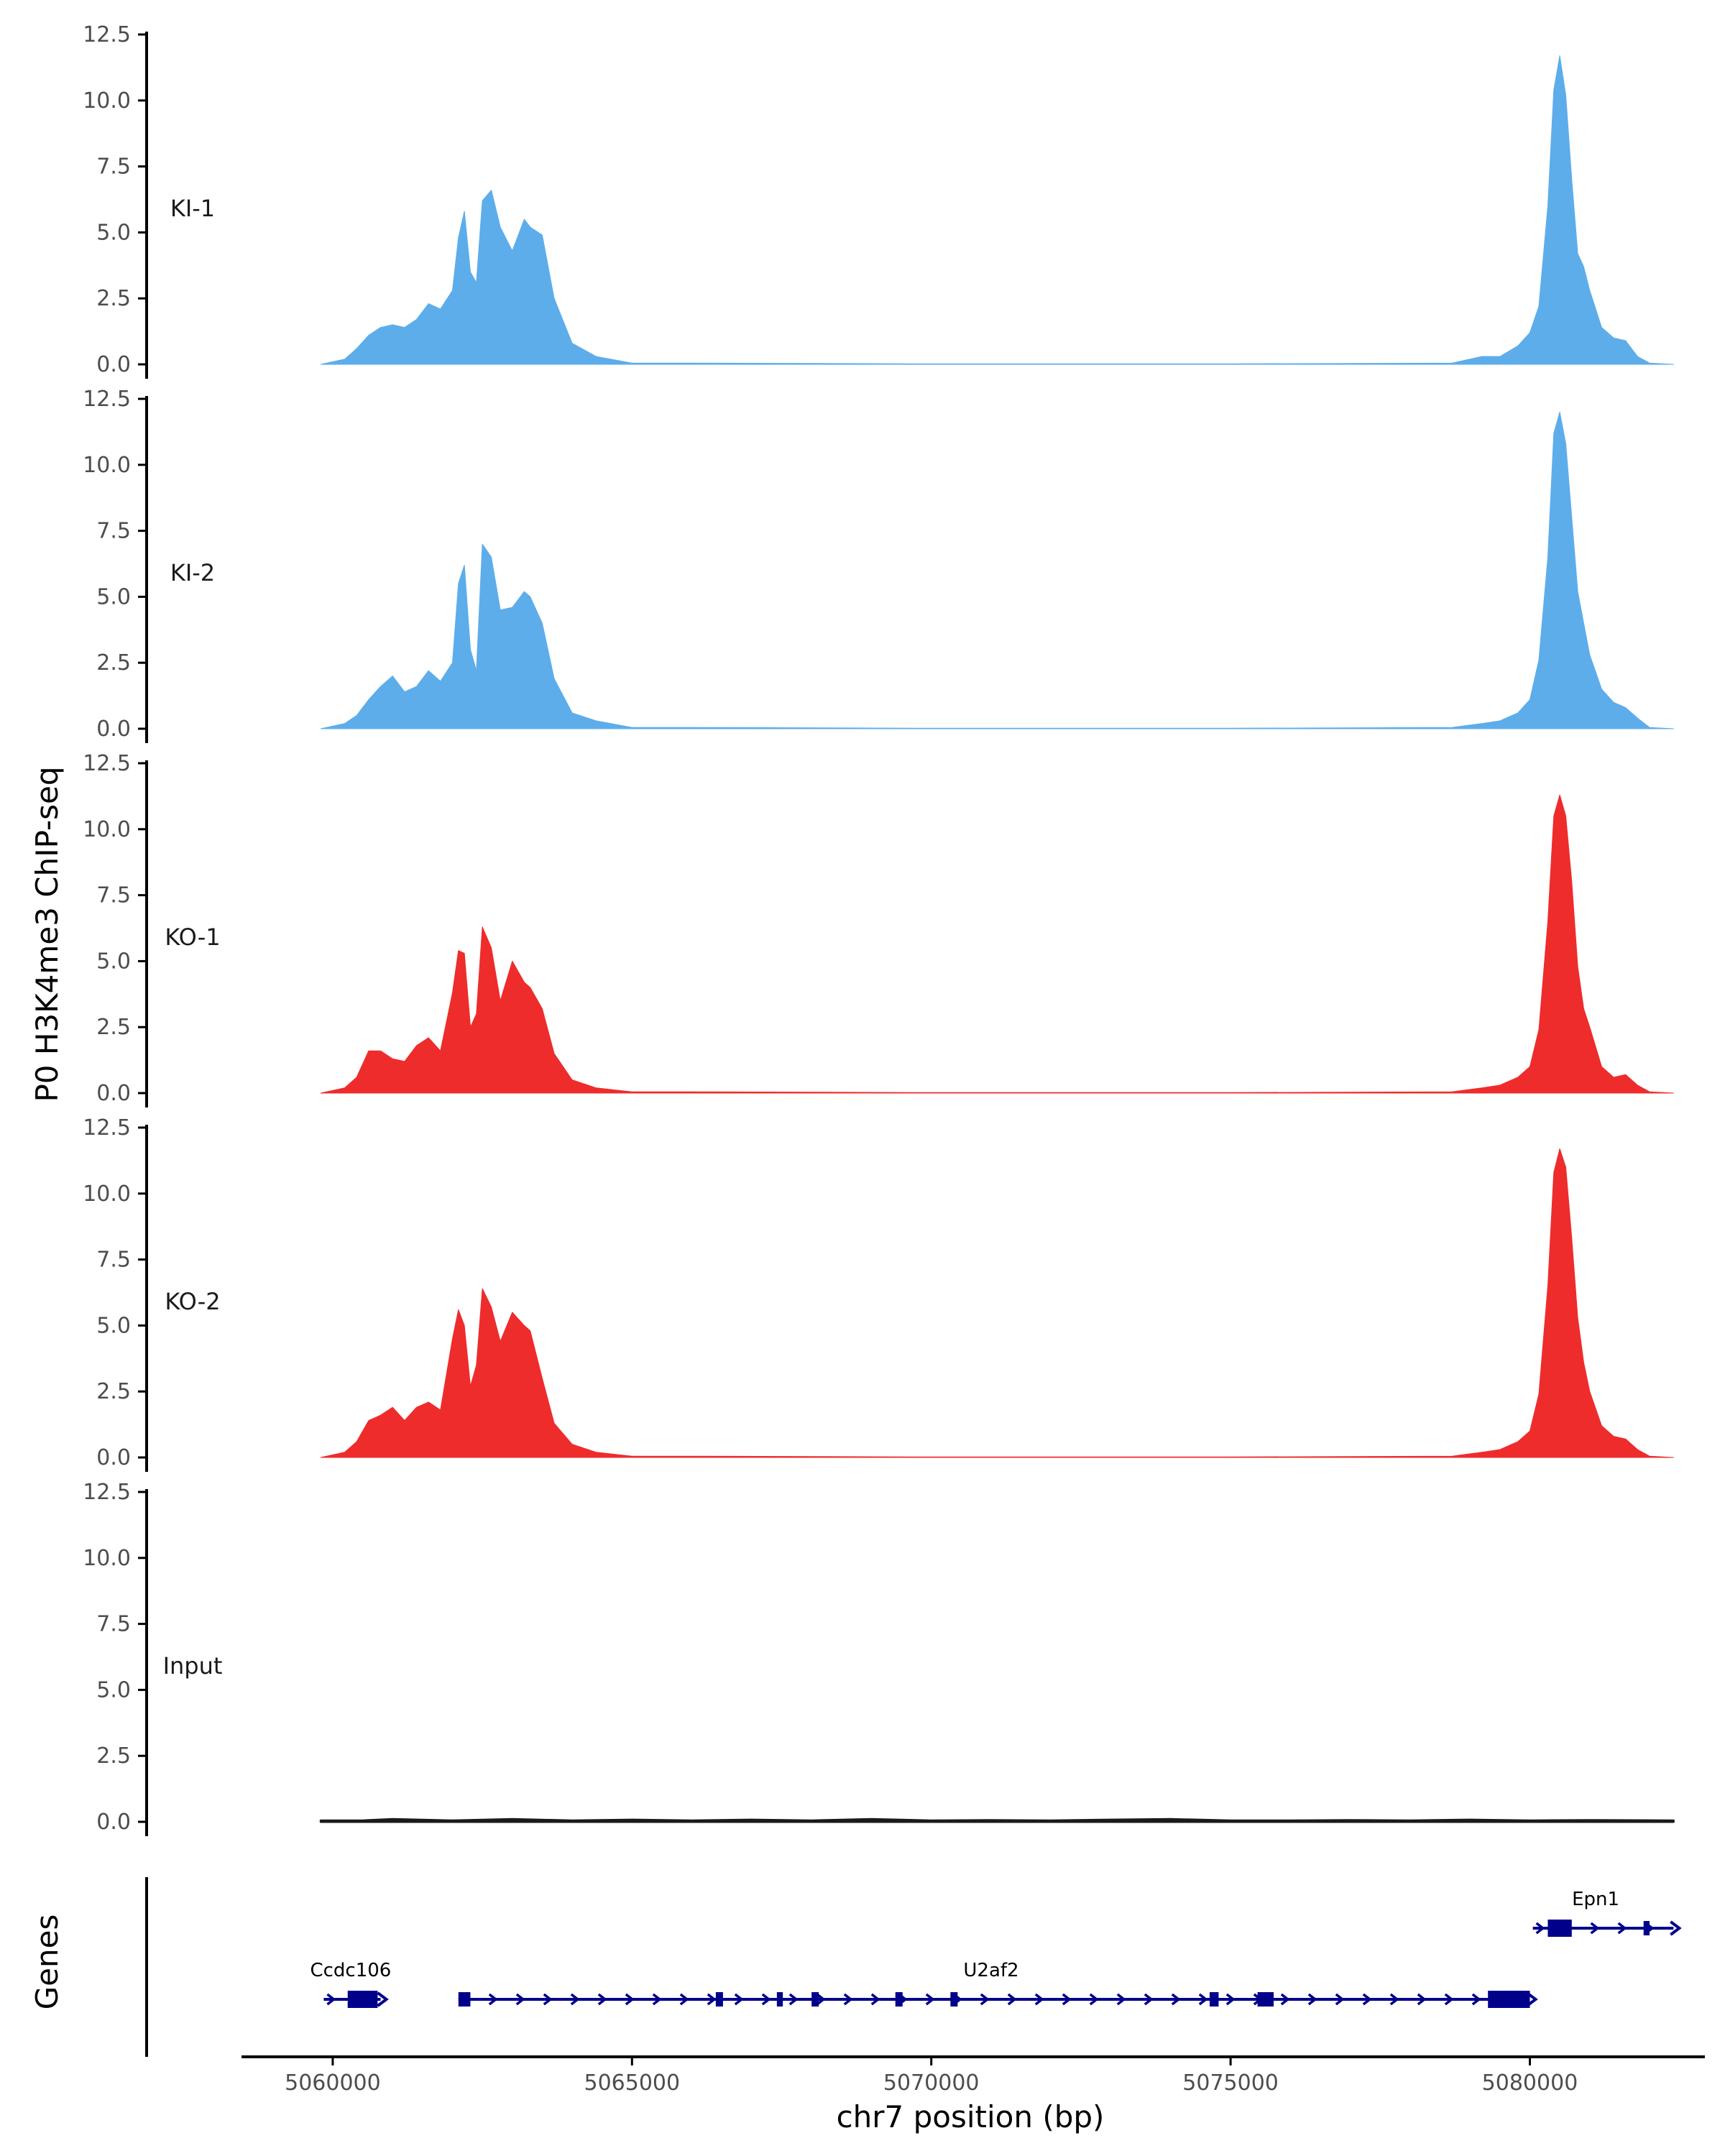 The image size is (1725, 2156). I want to click on signal-area-input, so click(997, 1820).